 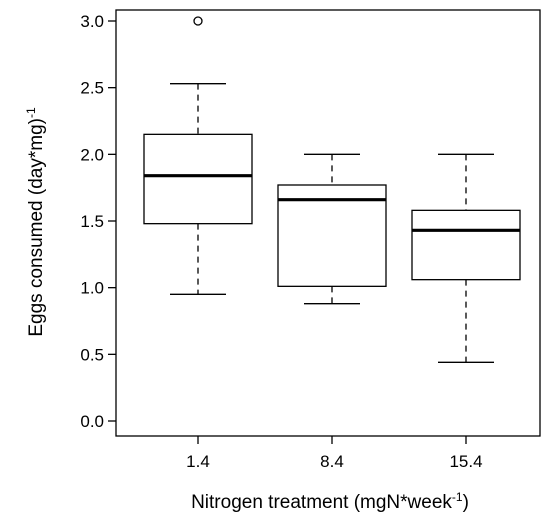 What do you see at coordinates (92, 421) in the screenshot?
I see `y-tick-label: 0.0` at bounding box center [92, 421].